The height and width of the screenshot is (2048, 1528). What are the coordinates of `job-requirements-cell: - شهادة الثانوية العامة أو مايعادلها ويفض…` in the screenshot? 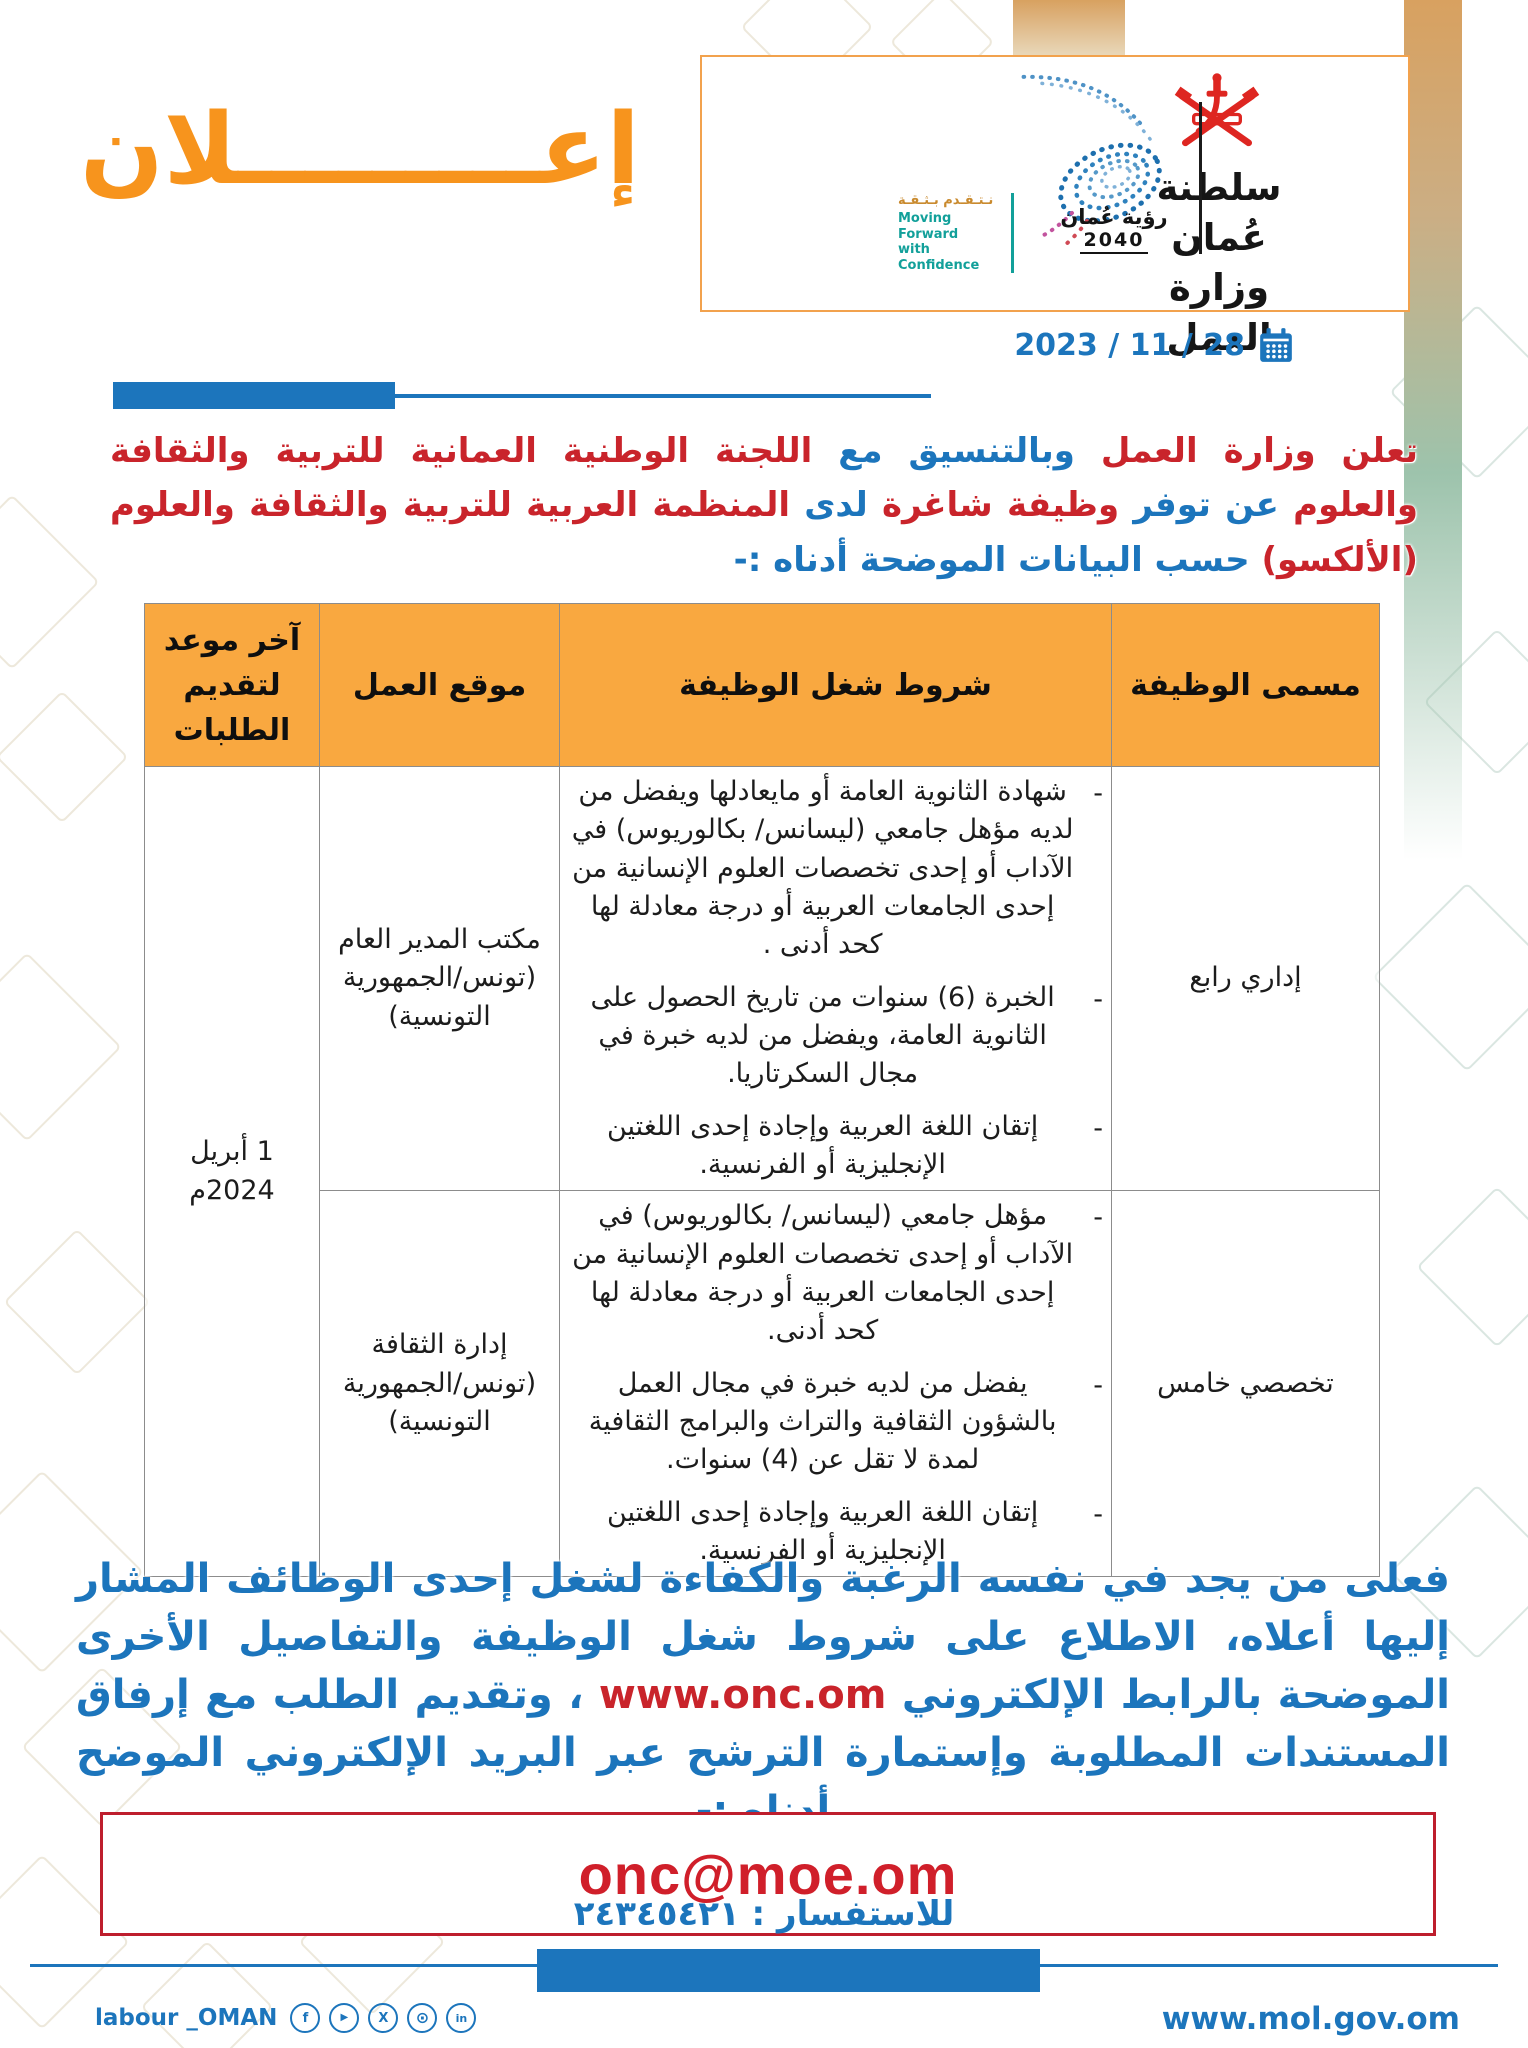 It's located at (835, 978).